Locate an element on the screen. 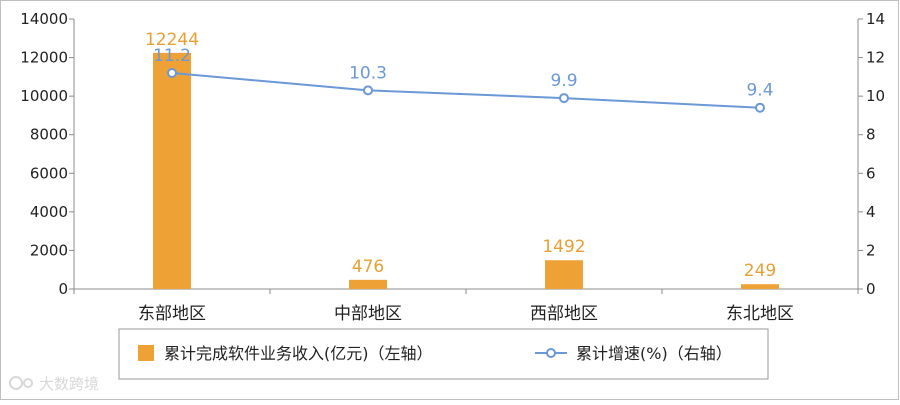  bar-data-label: 1492 is located at coordinates (563, 247).